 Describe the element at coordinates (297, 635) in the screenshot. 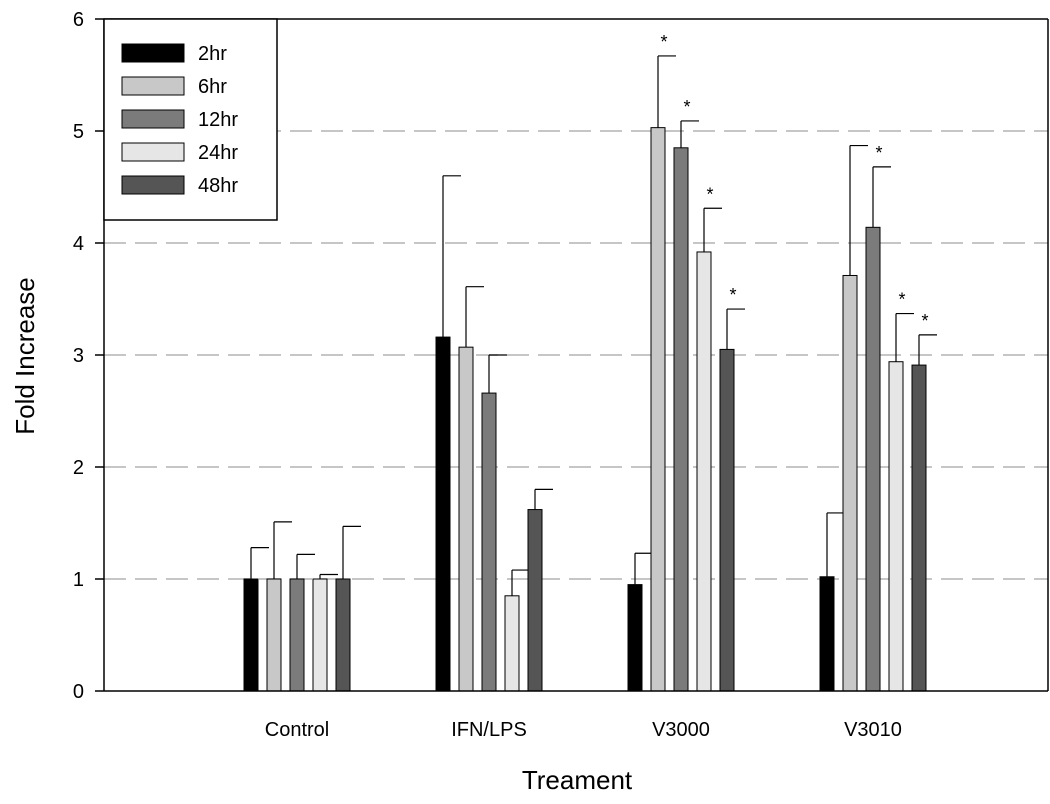

I see `bar-12hr-control` at that location.